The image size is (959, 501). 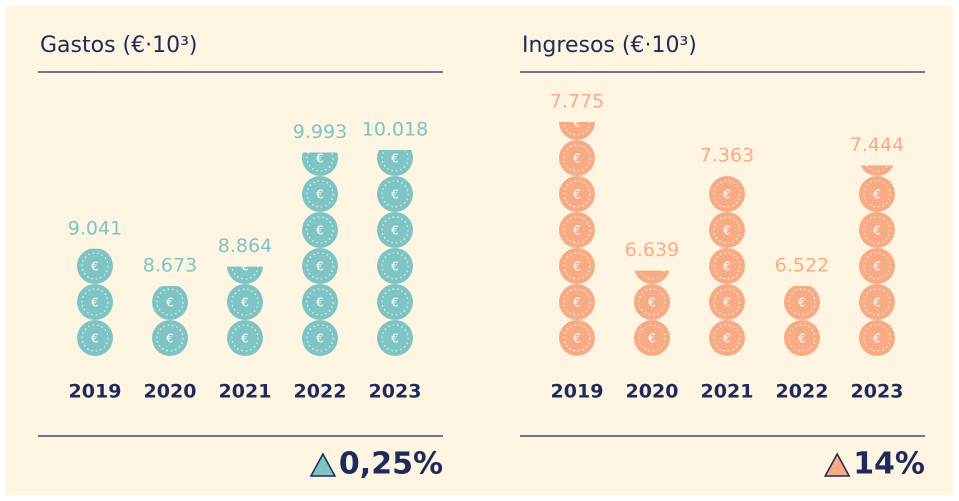 I want to click on value-label: 9.041, so click(x=95, y=228).